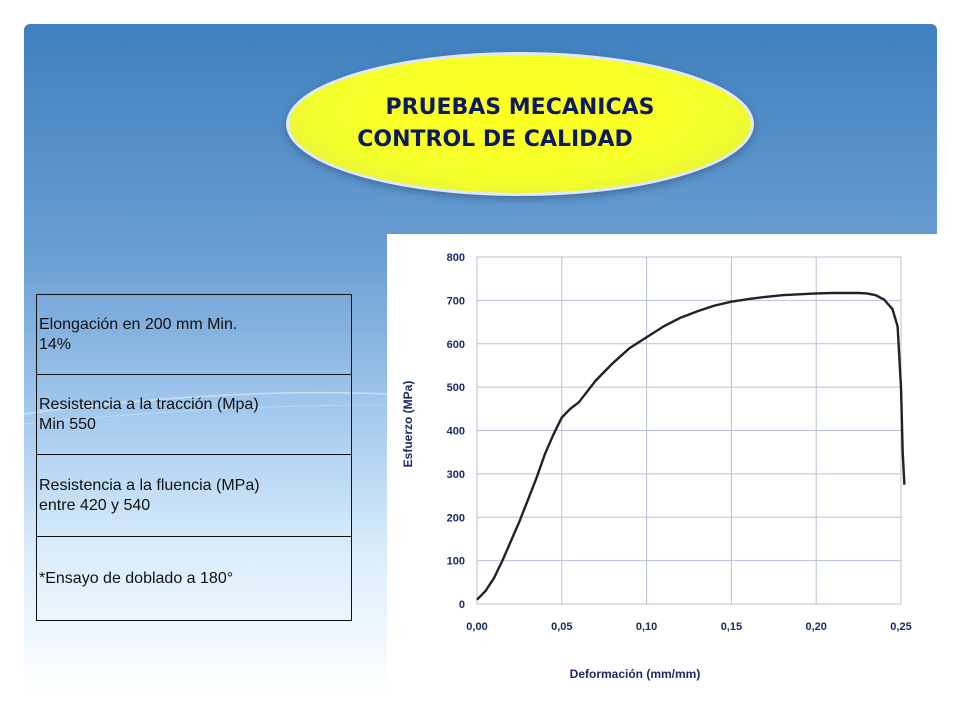 This screenshot has height=720, width=960. Describe the element at coordinates (456, 562) in the screenshot. I see `y-tick-label: 100` at that location.